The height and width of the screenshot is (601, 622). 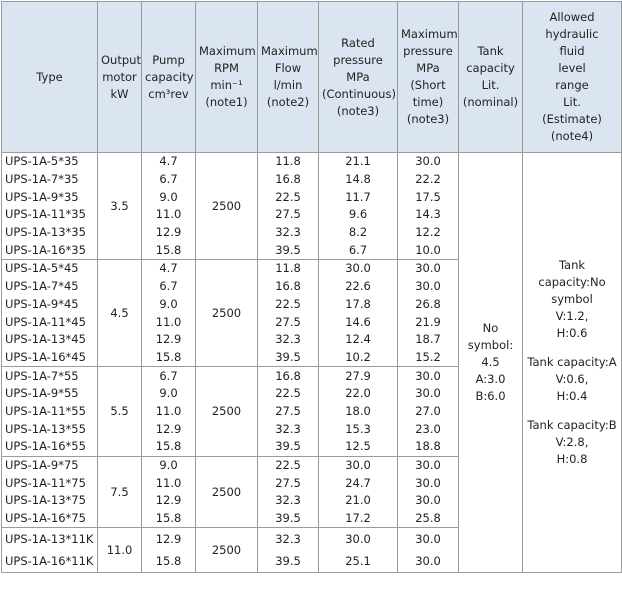 I want to click on header-line: Type, so click(x=49, y=76).